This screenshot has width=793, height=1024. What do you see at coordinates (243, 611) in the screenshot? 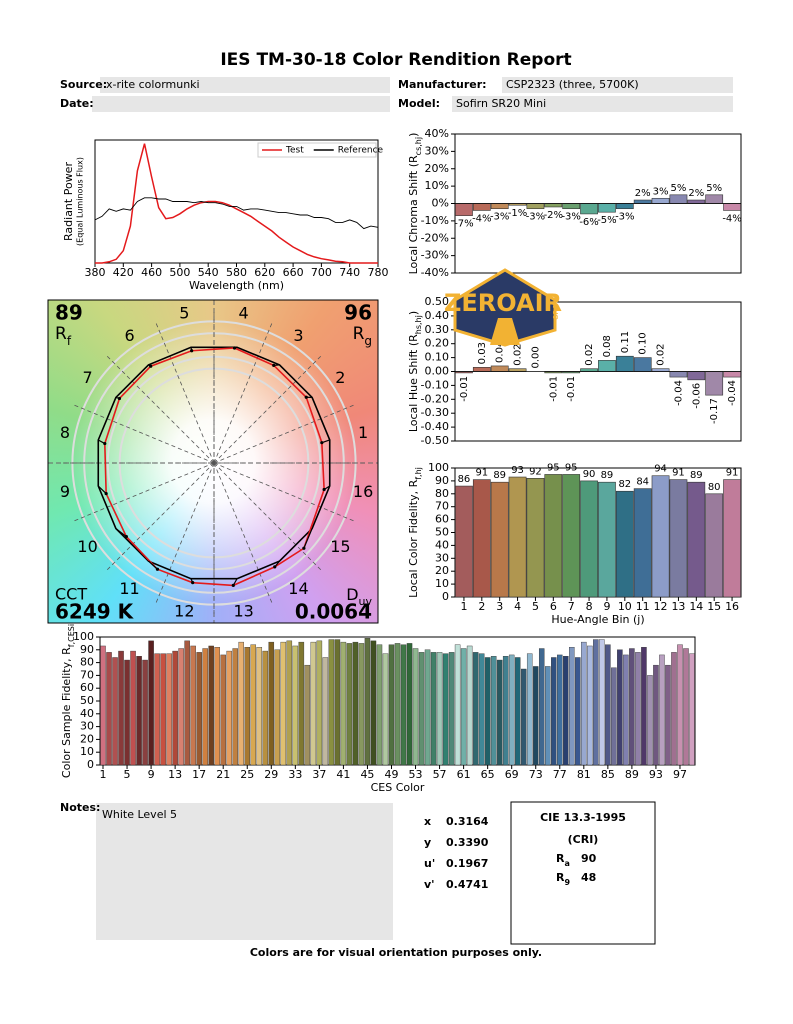
I see `bin-label: 13` at bounding box center [243, 611].